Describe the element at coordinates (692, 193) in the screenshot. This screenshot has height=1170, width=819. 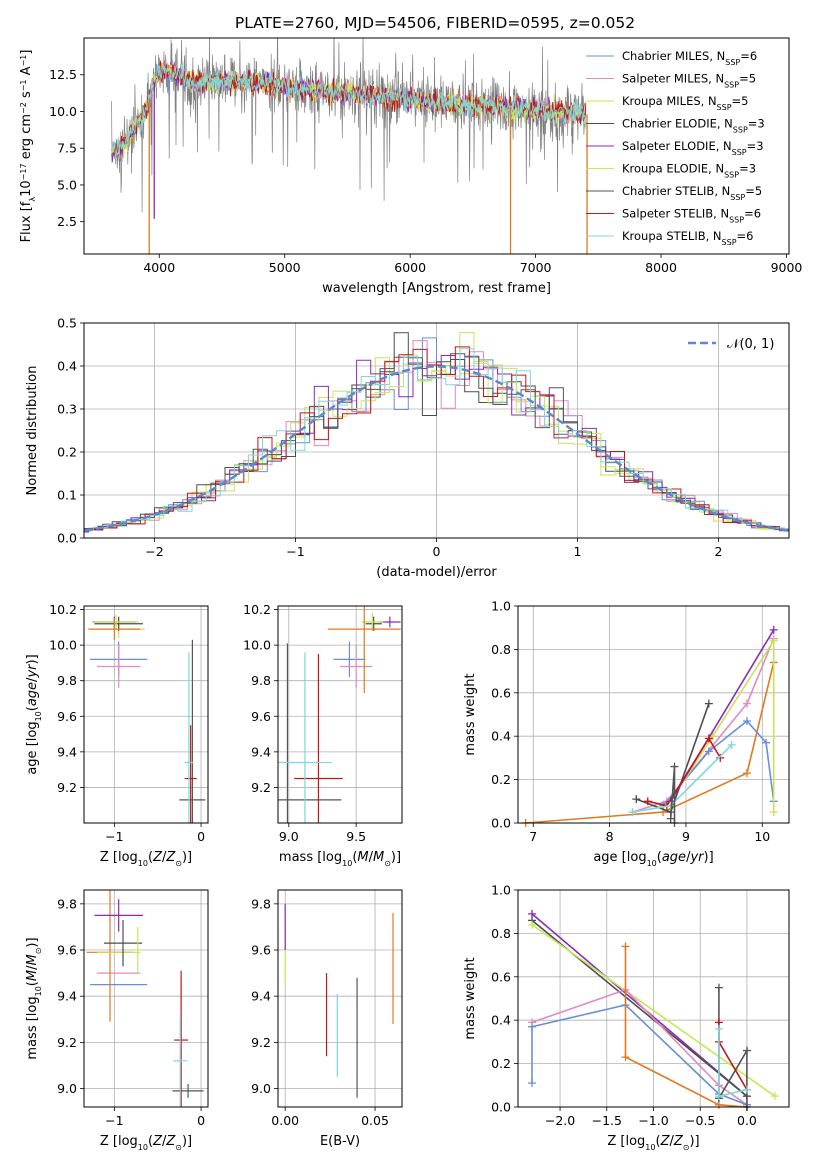
I see `legend-label: Chabrier STELIB, NSSP=5` at that location.